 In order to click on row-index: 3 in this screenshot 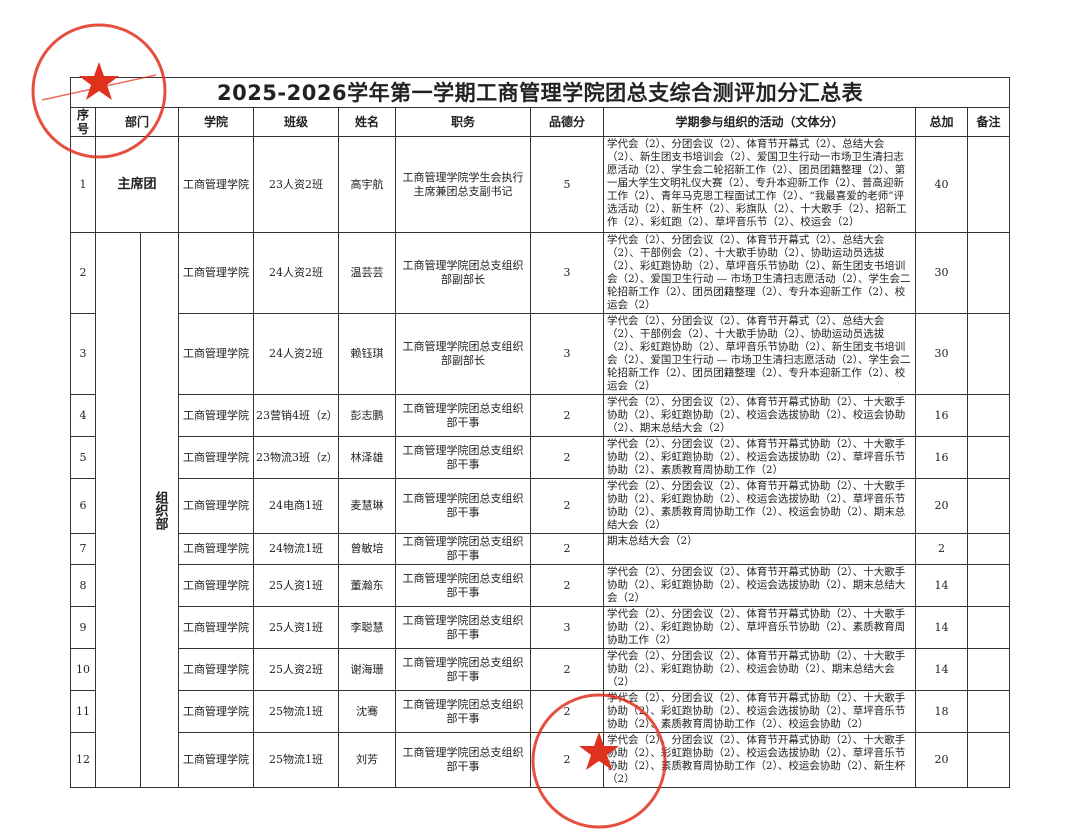, I will do `click(83, 354)`.